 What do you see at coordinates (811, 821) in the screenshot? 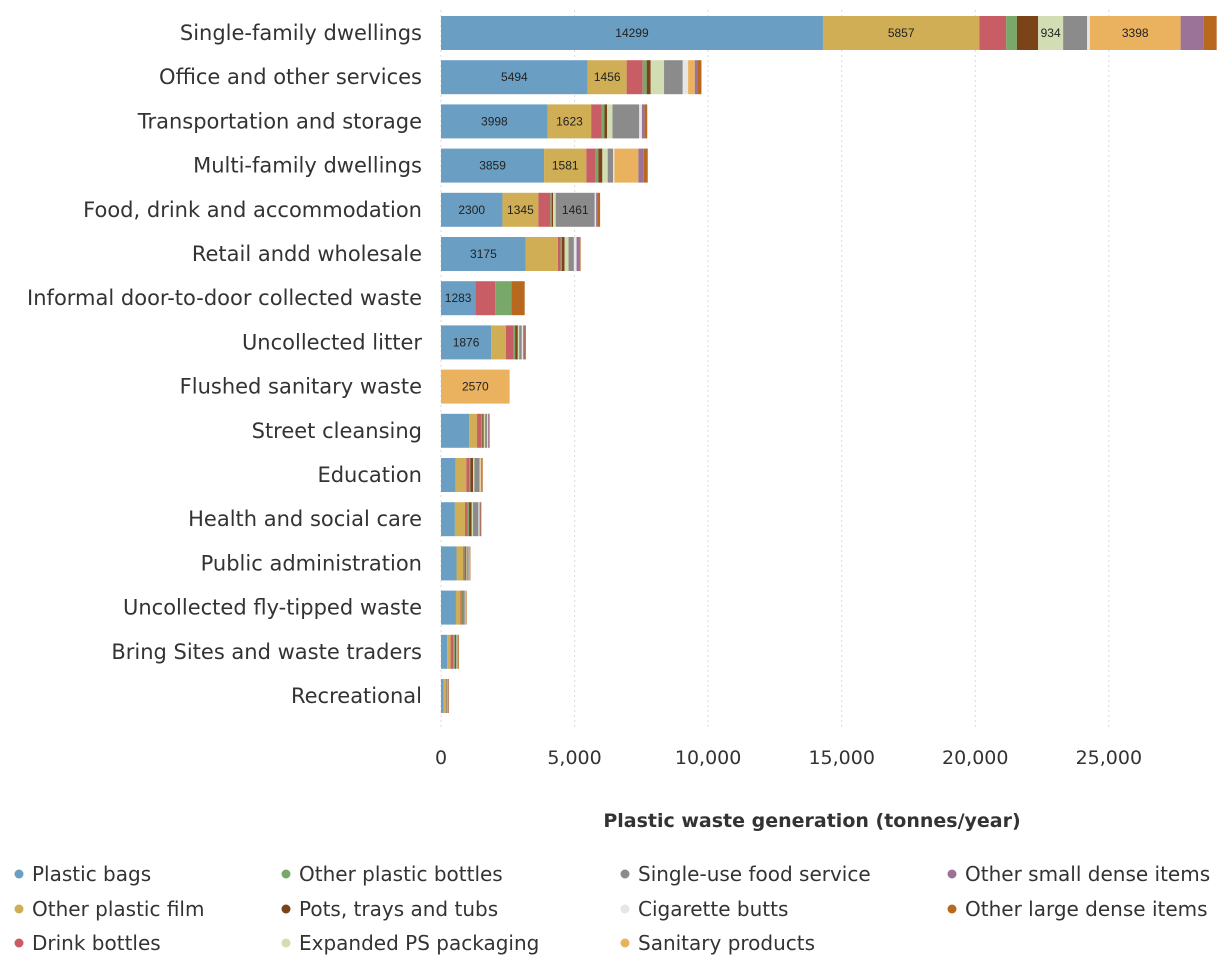
I see `x-axis-title: Plastic waste generation (tonnes/year)` at bounding box center [811, 821].